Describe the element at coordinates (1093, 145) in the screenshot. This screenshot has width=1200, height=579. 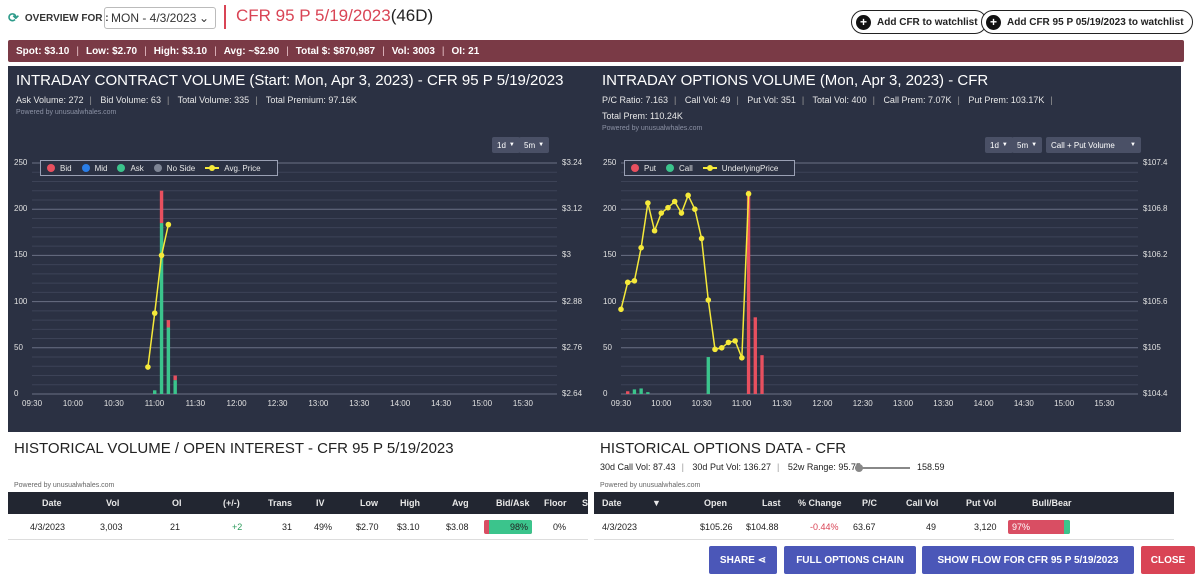
I see `volume-type-select: Call + Put Volume ▼` at that location.